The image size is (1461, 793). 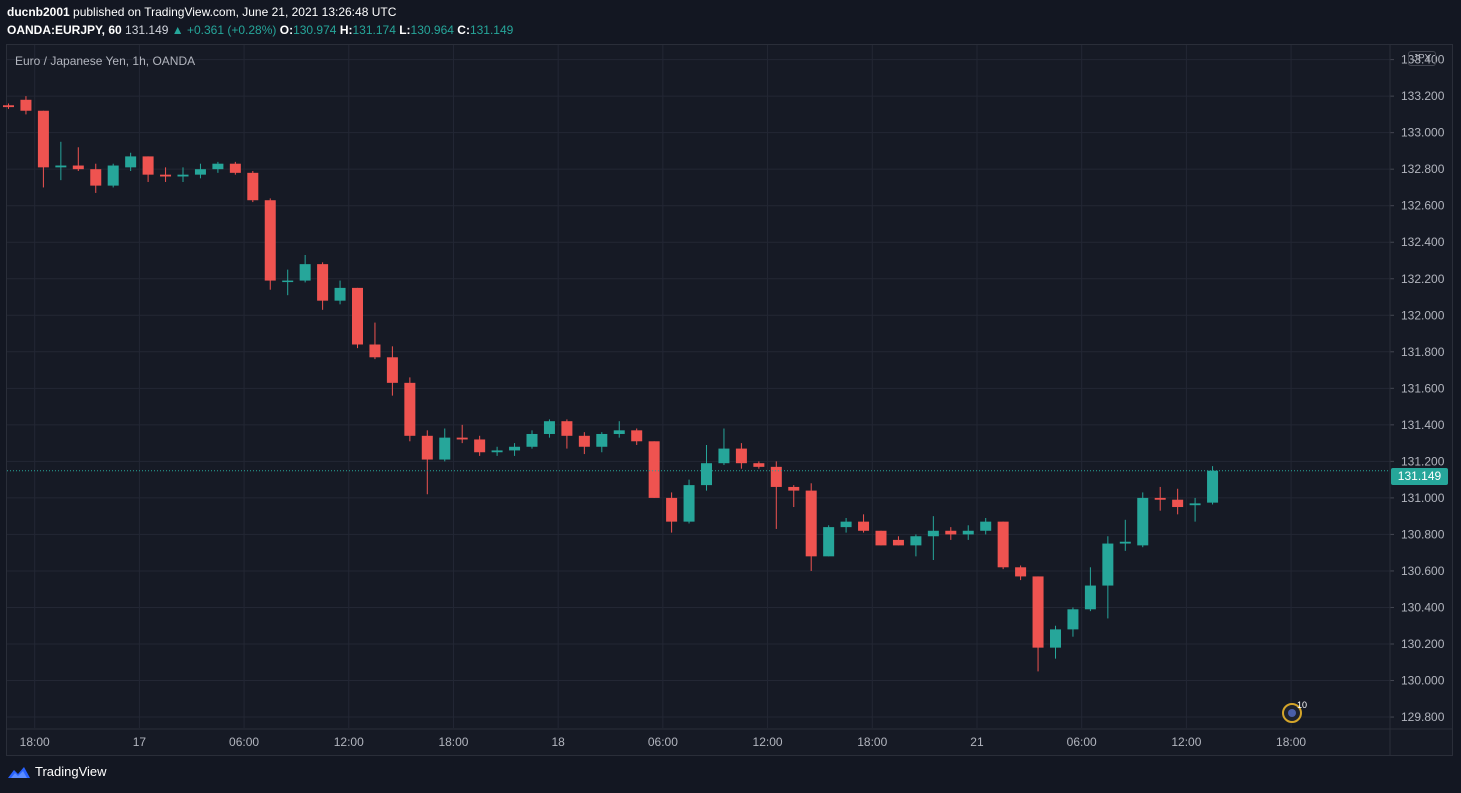 I want to click on currency-badge: JPY, so click(x=1422, y=58).